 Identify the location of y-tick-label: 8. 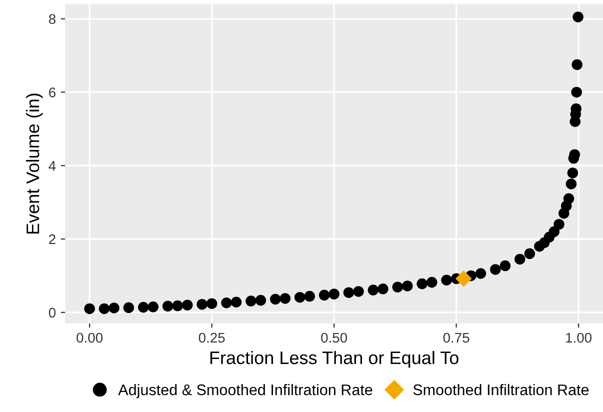
(52, 19).